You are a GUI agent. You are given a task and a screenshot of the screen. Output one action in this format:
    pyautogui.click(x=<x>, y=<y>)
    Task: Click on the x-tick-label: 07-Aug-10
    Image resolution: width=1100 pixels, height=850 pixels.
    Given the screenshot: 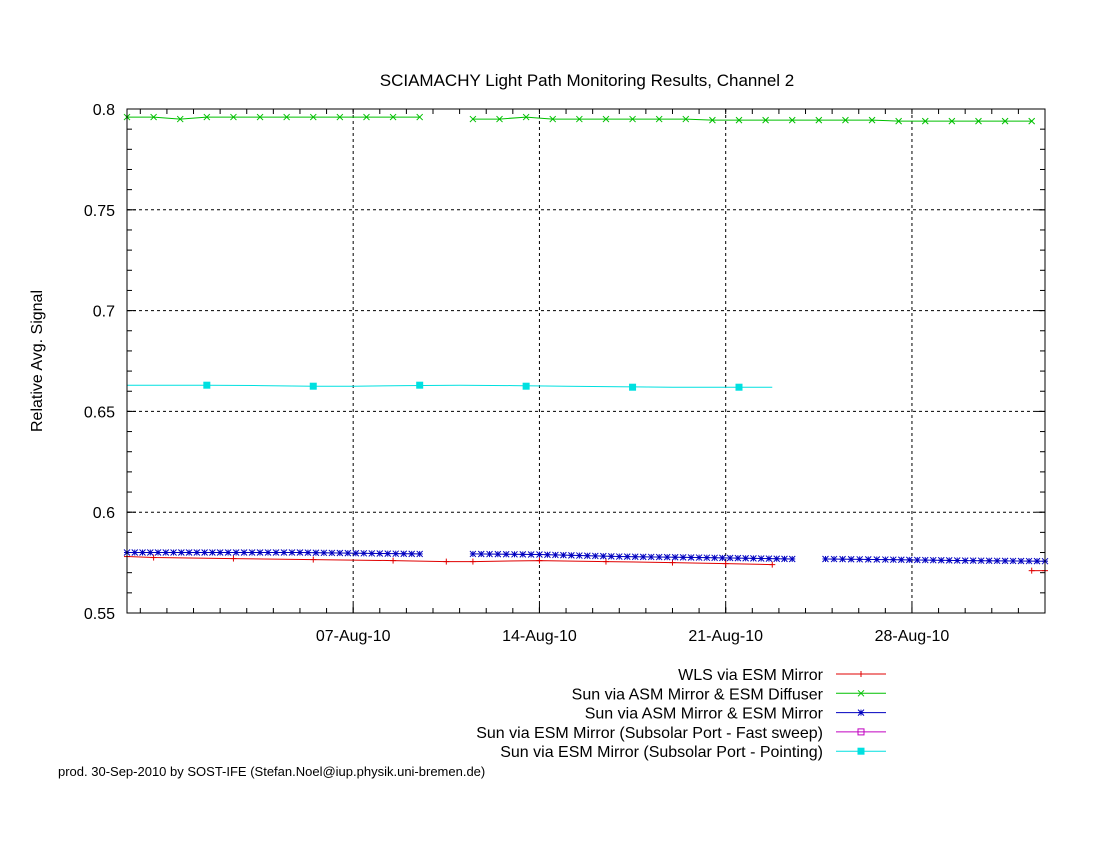 What is the action you would take?
    pyautogui.click(x=353, y=636)
    